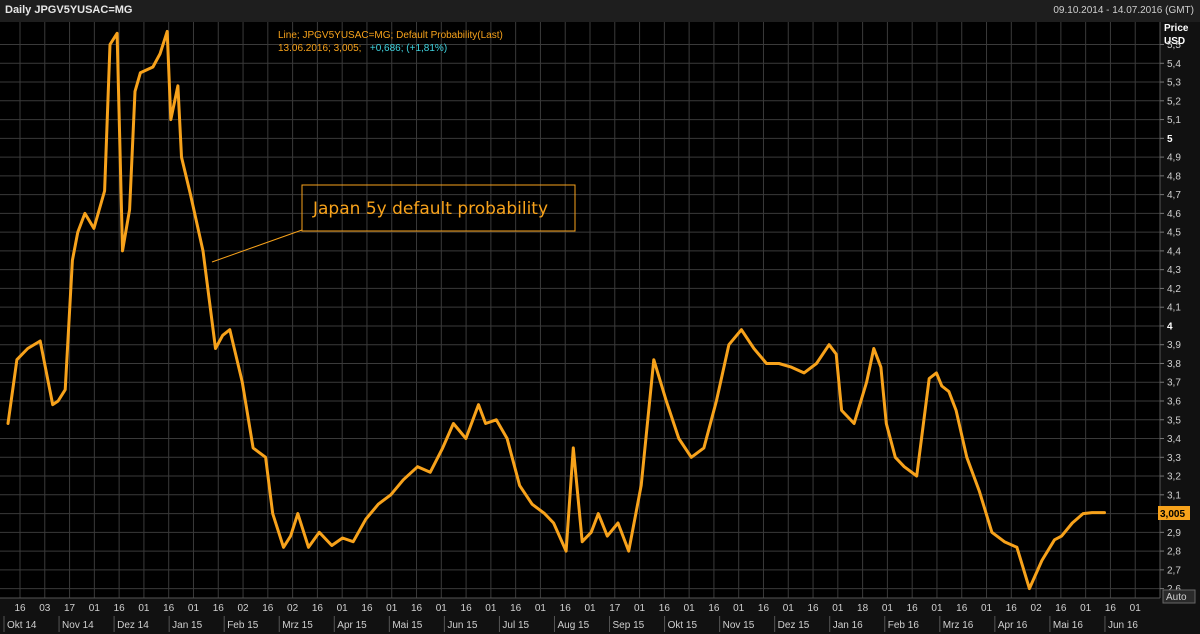 The width and height of the screenshot is (1200, 634). Describe the element at coordinates (45, 608) in the screenshot. I see `x-tick-label: 03` at that location.